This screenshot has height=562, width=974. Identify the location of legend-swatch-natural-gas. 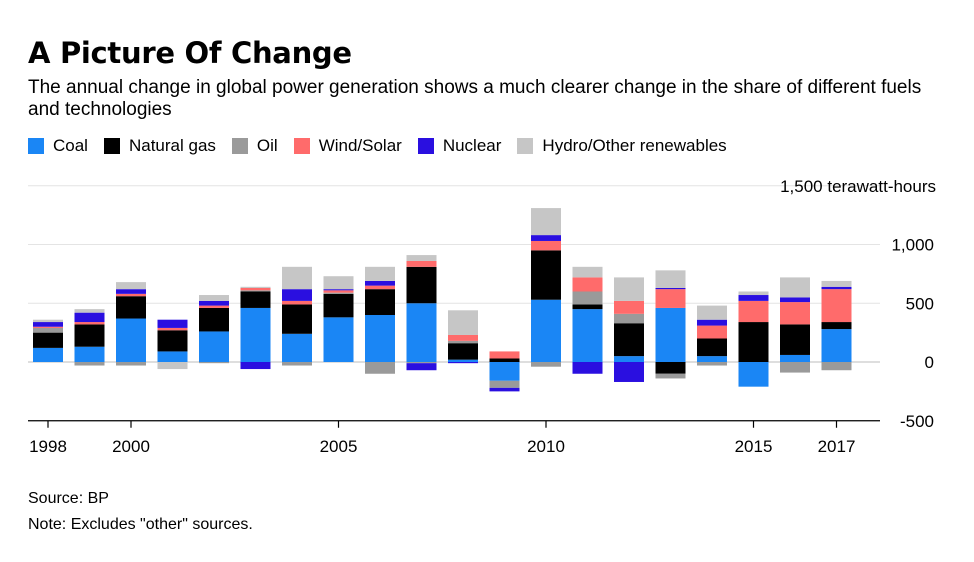
(111, 146).